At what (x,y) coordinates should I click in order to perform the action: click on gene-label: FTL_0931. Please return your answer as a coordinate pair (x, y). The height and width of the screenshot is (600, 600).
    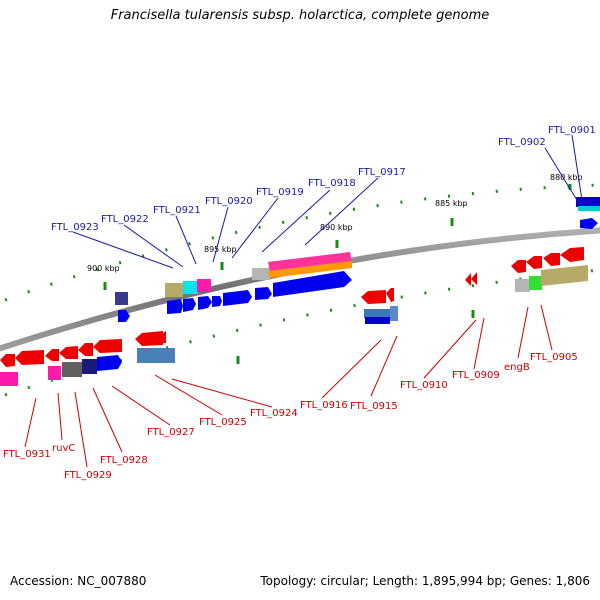
    Looking at the image, I should click on (27, 454).